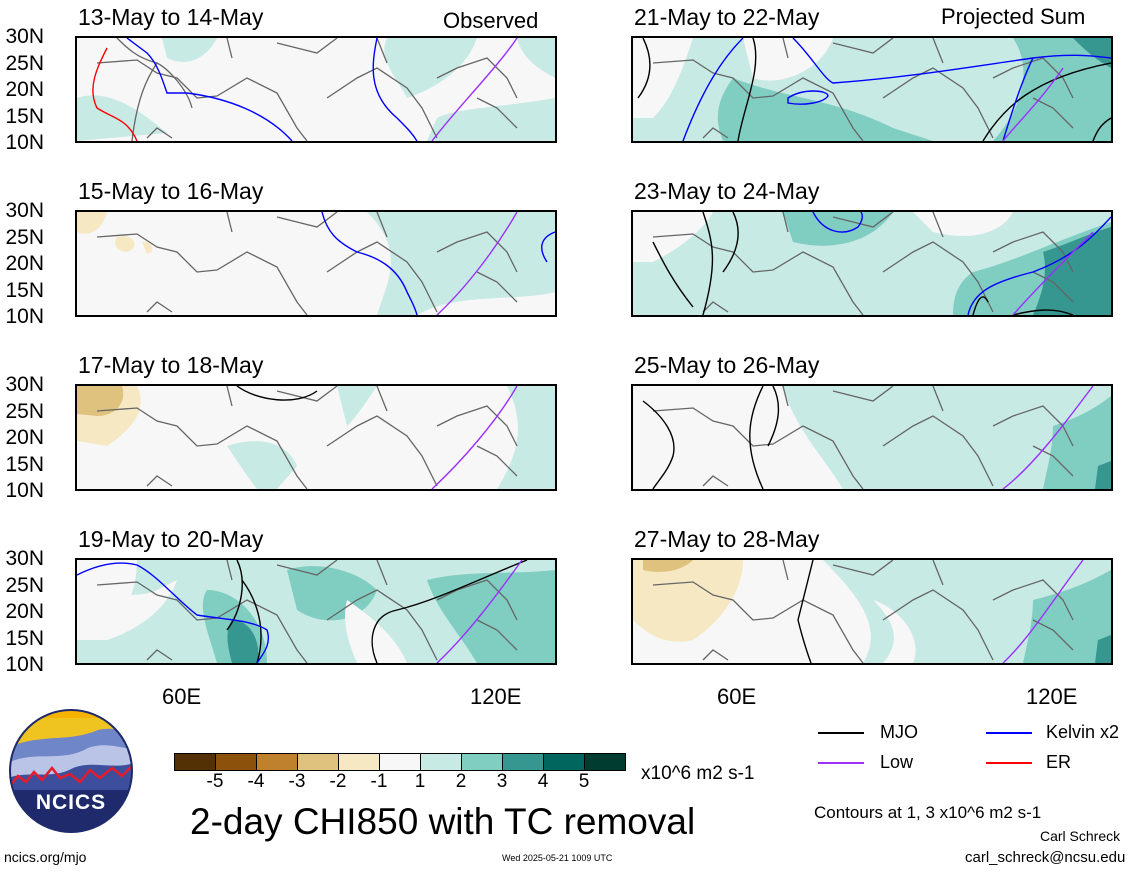 This screenshot has width=1135, height=872. Describe the element at coordinates (1052, 696) in the screenshot. I see `lon-label-120e-right: 120E` at that location.